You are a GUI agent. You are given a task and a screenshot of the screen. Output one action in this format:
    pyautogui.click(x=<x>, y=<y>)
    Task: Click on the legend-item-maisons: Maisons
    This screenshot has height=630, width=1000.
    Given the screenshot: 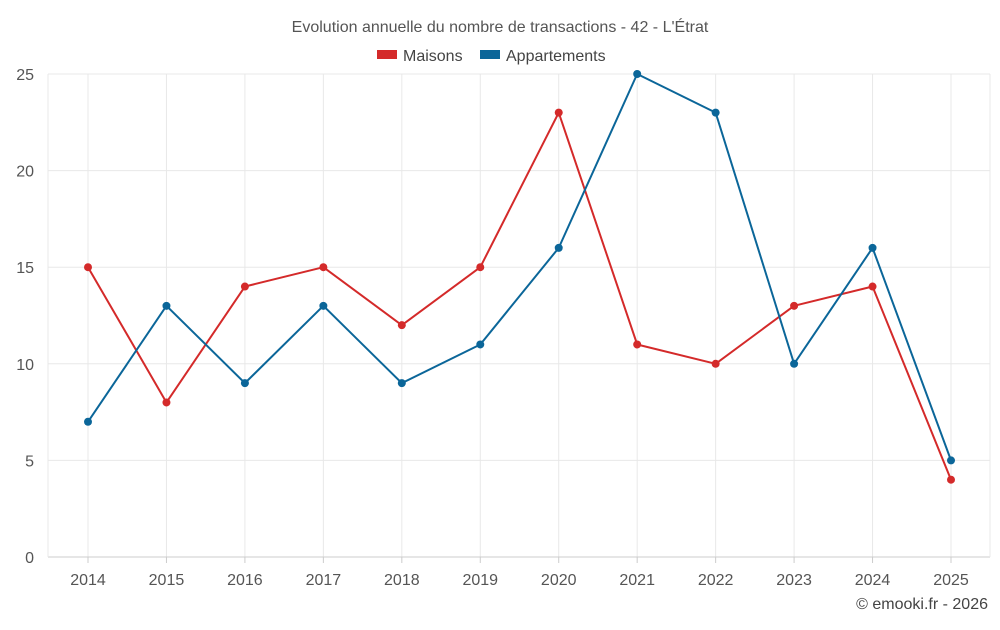 What is the action you would take?
    pyautogui.click(x=420, y=56)
    